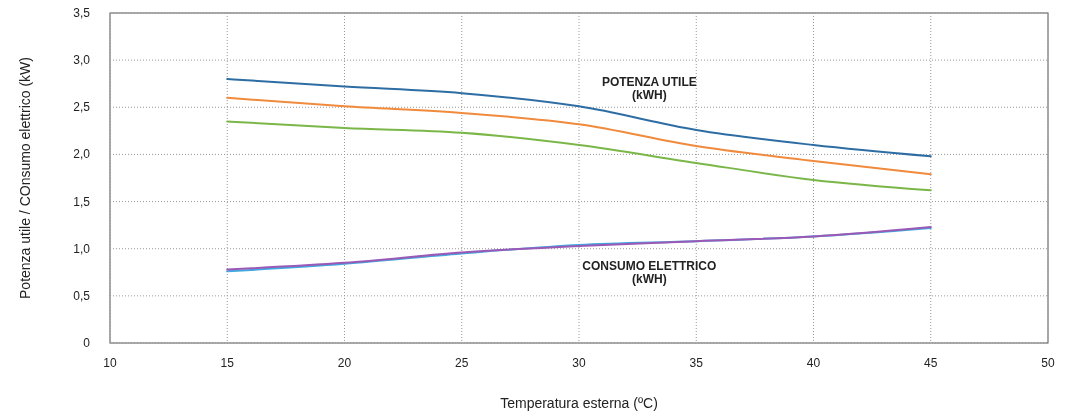 This screenshot has height=420, width=1070. Describe the element at coordinates (82, 107) in the screenshot. I see `y-tick-label: 2,5` at that location.